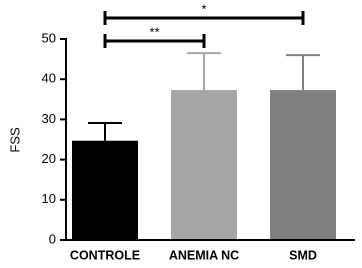  Describe the element at coordinates (303, 255) in the screenshot. I see `x-tick-label: SMD` at that location.